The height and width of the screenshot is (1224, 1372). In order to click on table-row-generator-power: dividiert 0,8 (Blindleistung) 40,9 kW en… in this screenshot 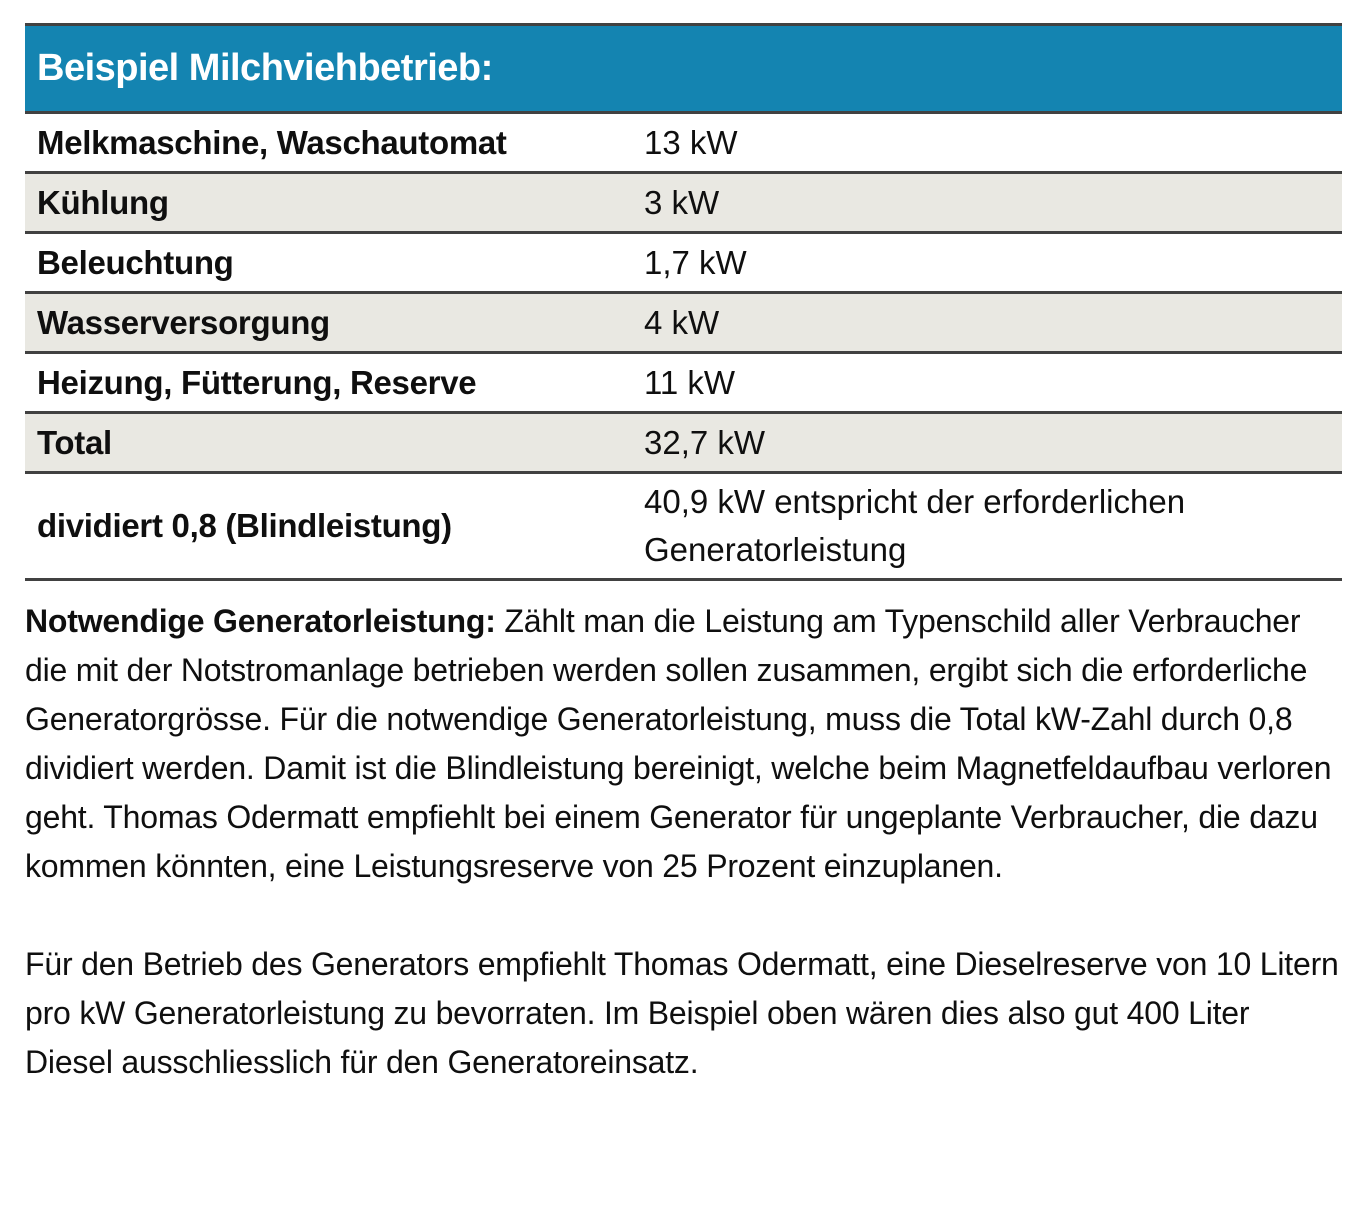, I will do `click(683, 527)`.